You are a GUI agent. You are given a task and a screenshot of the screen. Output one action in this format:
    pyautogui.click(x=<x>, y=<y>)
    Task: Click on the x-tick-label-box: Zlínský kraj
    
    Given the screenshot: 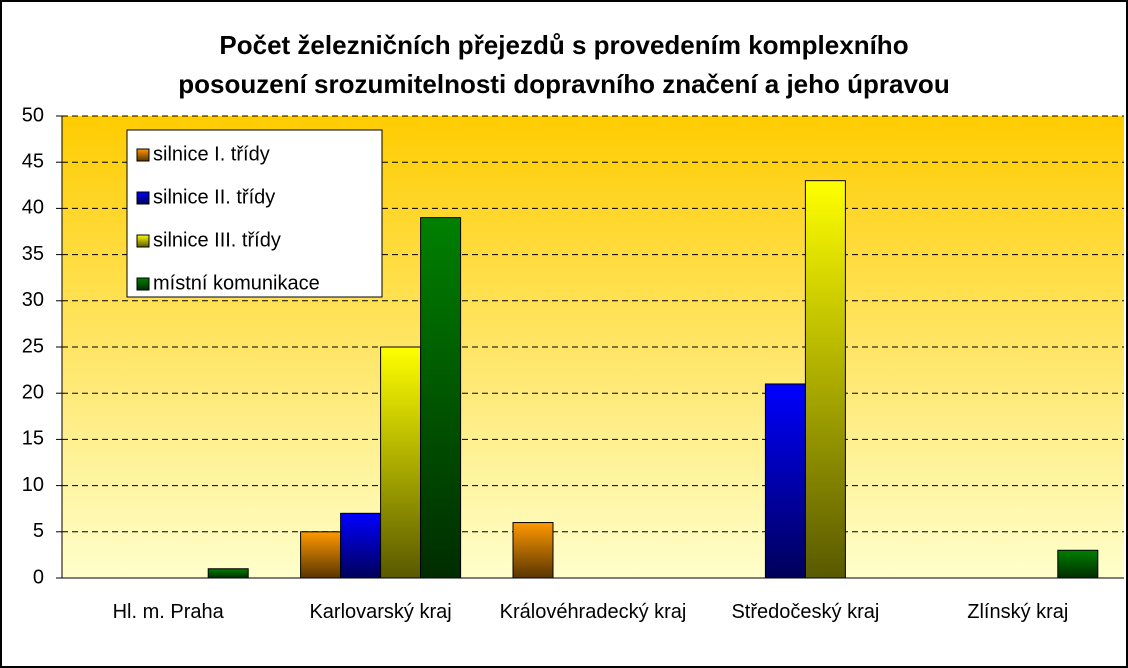 What is the action you would take?
    pyautogui.click(x=1018, y=612)
    